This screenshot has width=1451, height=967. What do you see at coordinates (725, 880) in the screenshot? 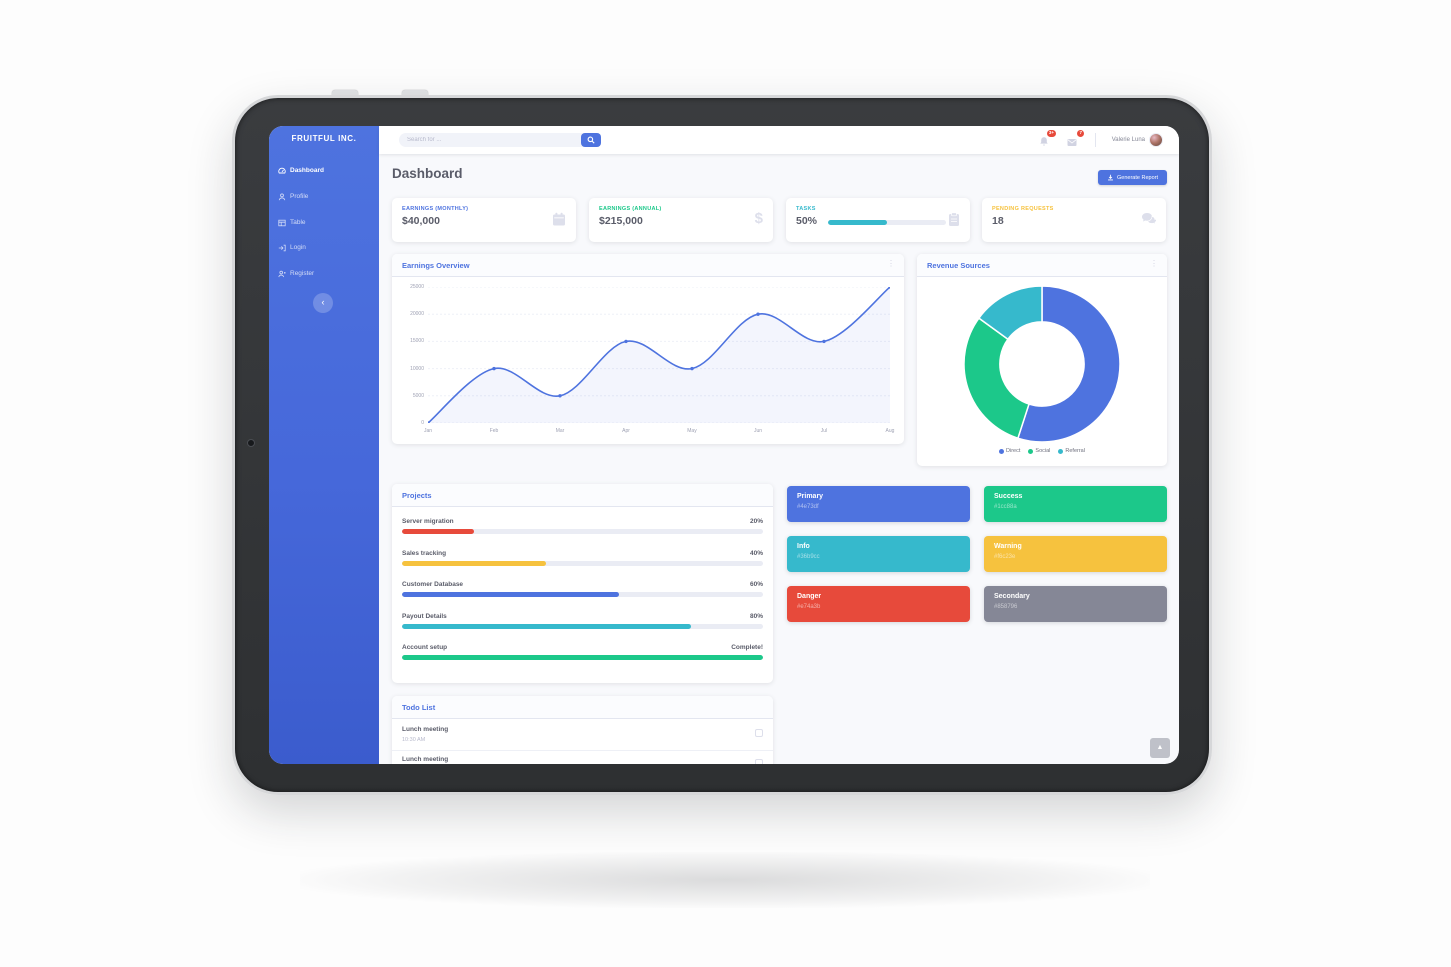
I see `tablet-floor-shadow` at bounding box center [725, 880].